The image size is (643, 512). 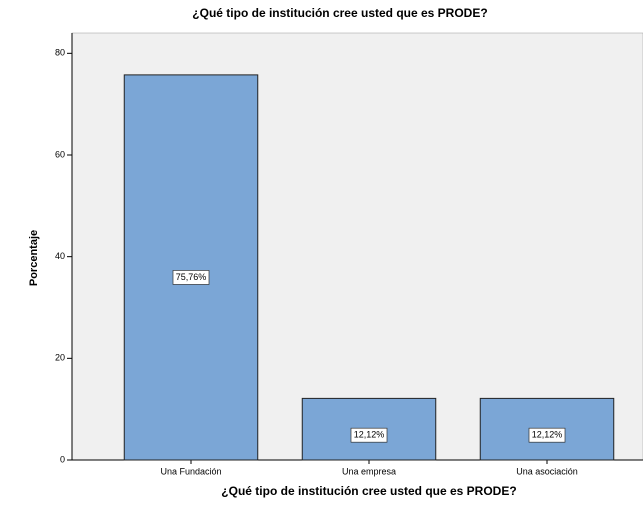 What do you see at coordinates (369, 471) in the screenshot?
I see `x-tick-label: Una empresa` at bounding box center [369, 471].